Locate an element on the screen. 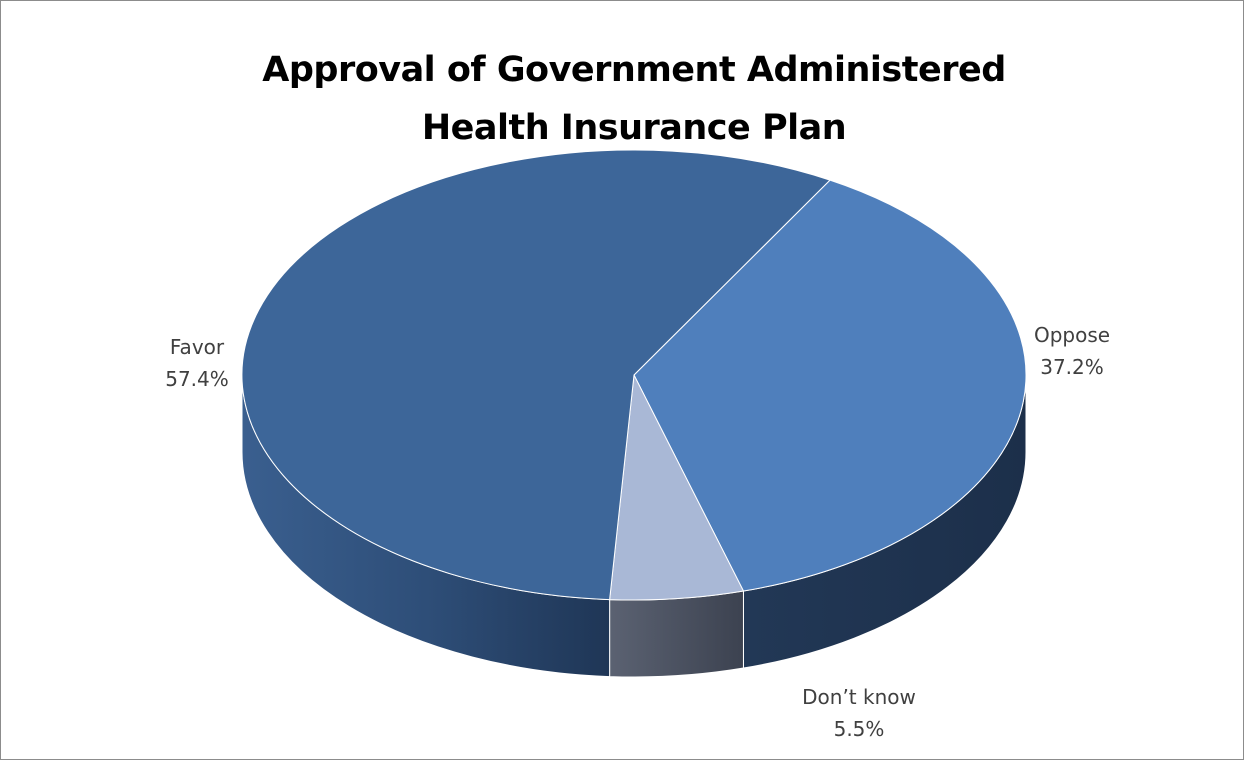 The image size is (1246, 760). pie-slice-side-don-t-know is located at coordinates (676, 634).